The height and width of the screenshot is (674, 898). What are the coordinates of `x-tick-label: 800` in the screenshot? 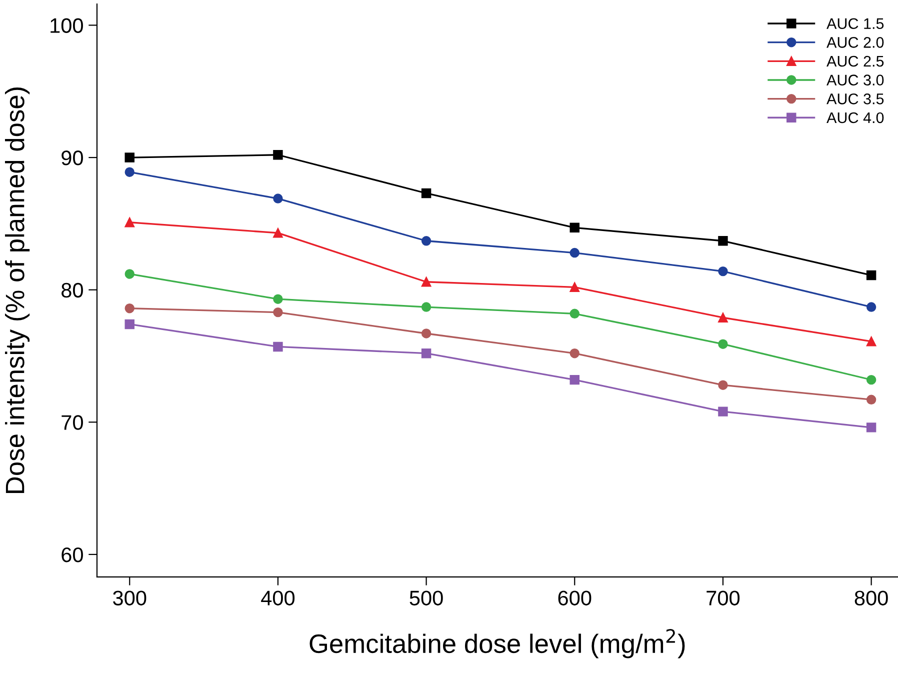 It's located at (871, 598).